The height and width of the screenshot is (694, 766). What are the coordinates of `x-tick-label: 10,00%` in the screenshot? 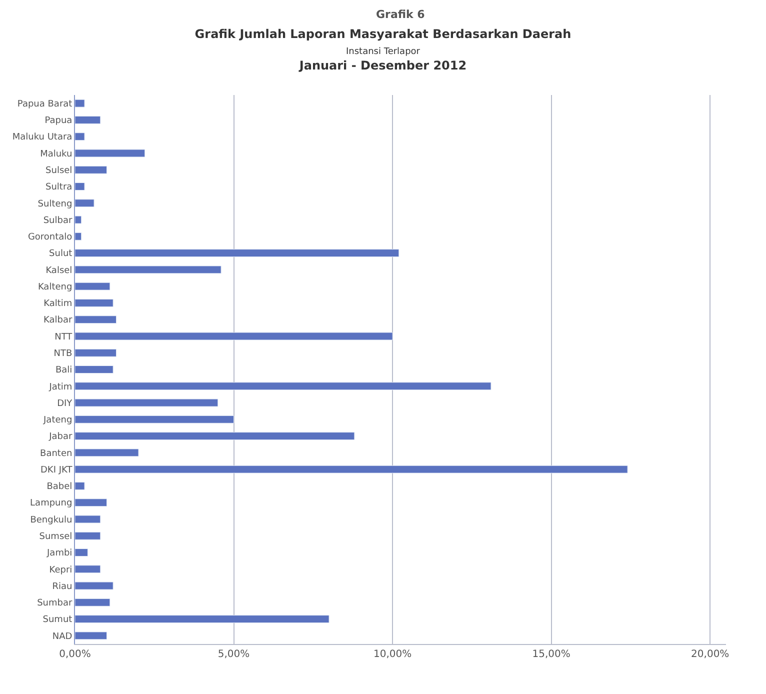 It's located at (392, 654).